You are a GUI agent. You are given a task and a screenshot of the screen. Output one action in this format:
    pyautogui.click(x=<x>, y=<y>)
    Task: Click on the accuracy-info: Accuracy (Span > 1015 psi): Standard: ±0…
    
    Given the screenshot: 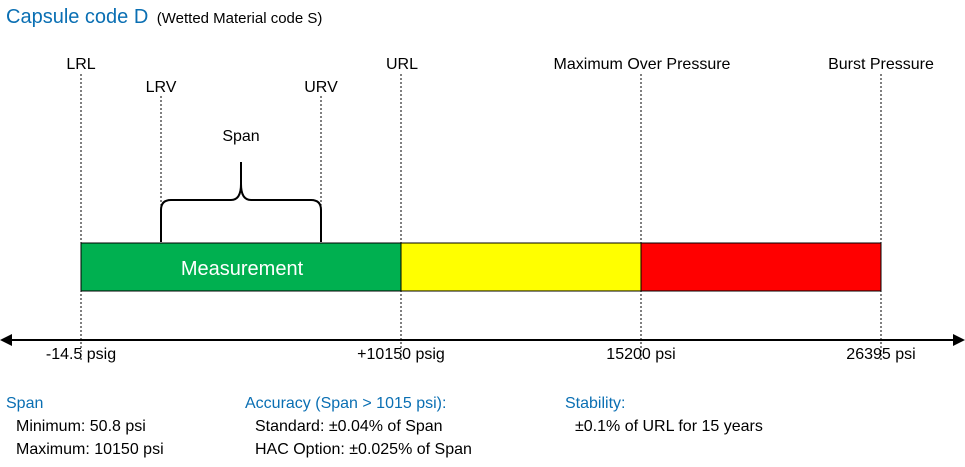 What is the action you would take?
    pyautogui.click(x=358, y=426)
    